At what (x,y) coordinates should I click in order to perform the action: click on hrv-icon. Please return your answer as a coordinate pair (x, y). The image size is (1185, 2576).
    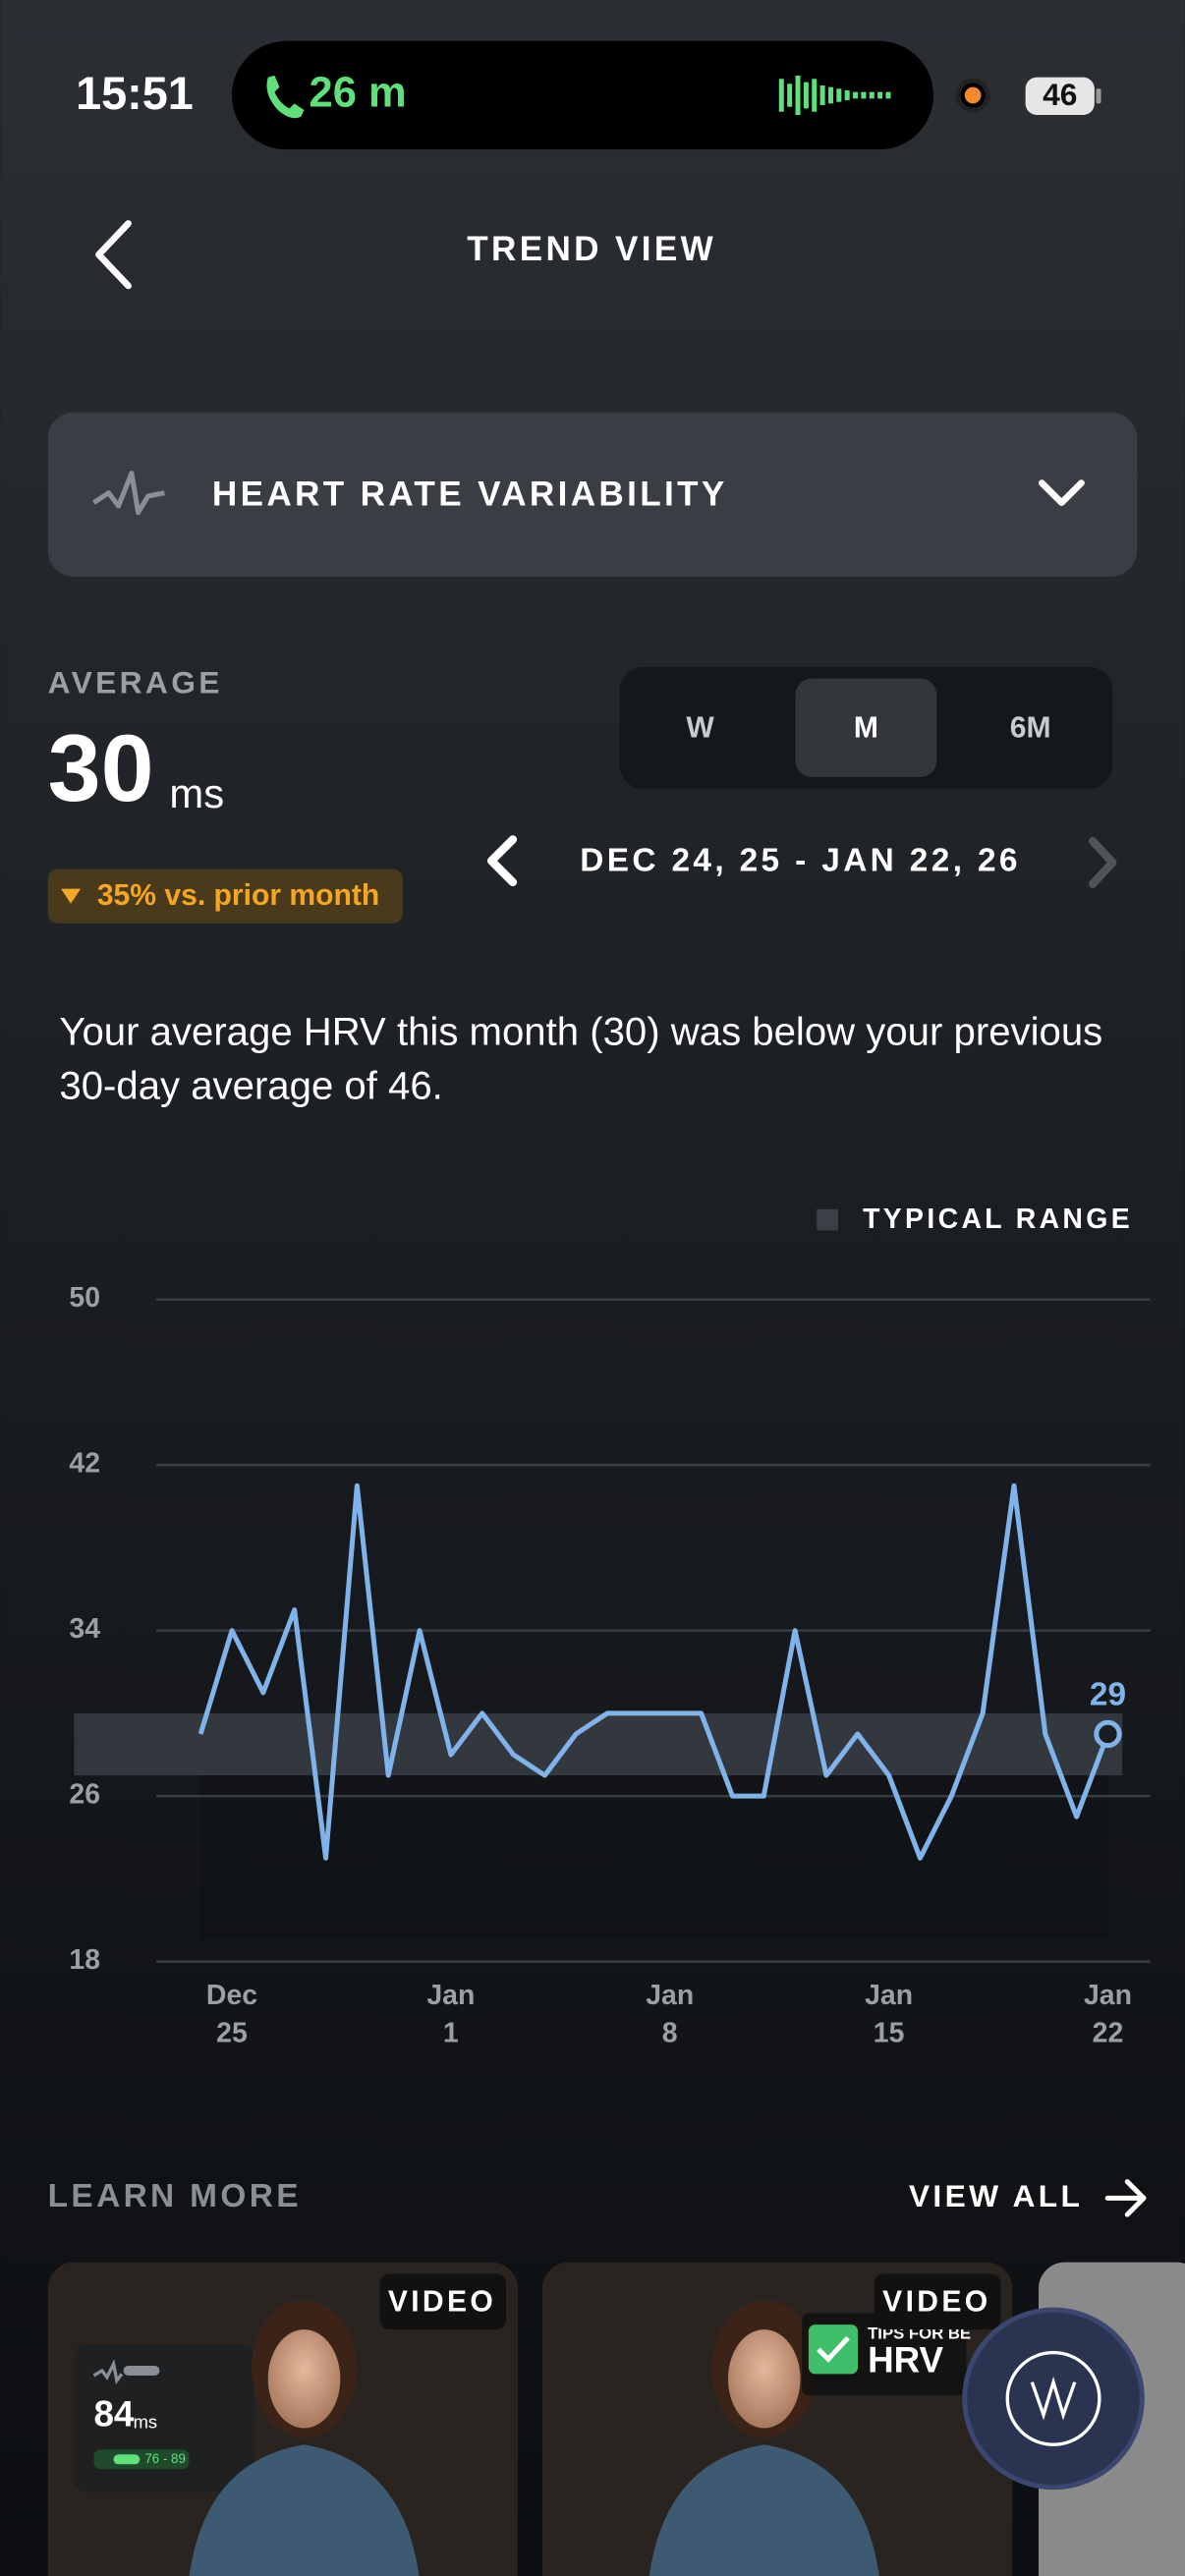
    Looking at the image, I should click on (129, 493).